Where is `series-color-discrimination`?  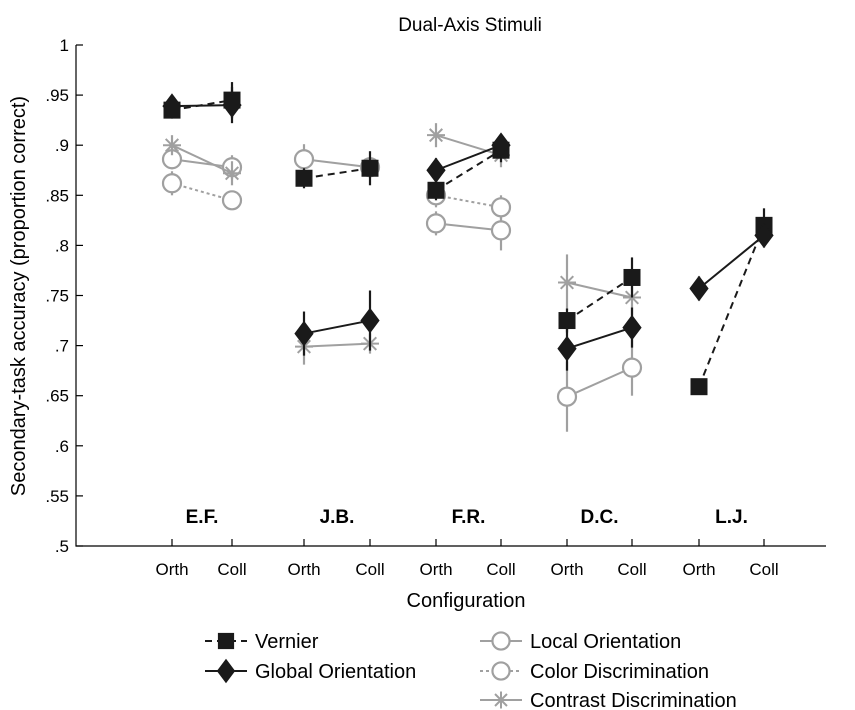
series-color-discrimination is located at coordinates (336, 195).